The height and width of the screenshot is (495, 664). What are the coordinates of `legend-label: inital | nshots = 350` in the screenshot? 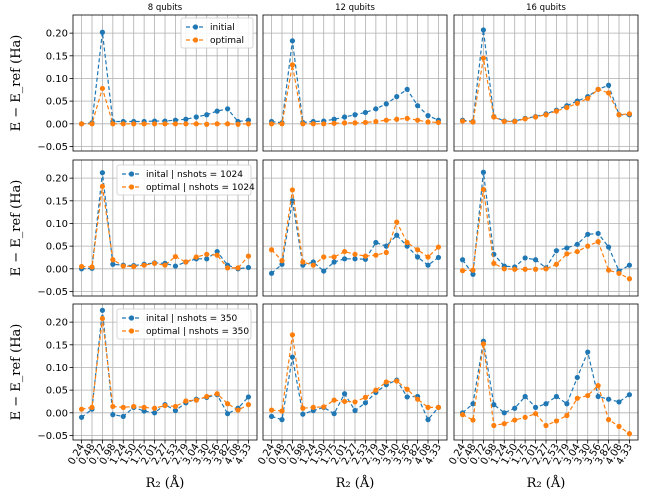 It's located at (192, 319).